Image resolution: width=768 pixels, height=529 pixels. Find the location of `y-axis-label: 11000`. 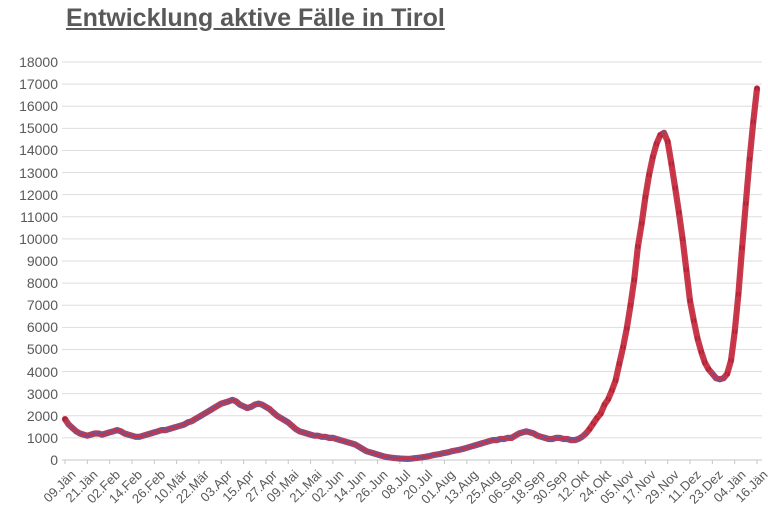

y-axis-label: 11000 is located at coordinates (39, 216).